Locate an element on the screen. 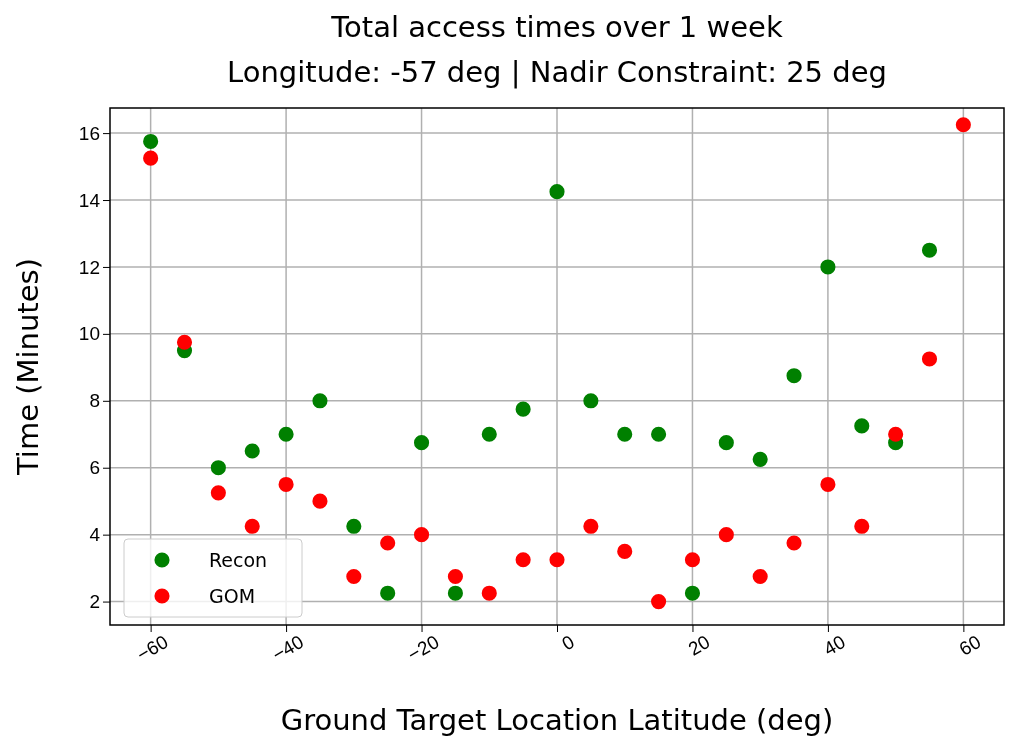 This screenshot has width=1024, height=744. x-axis-title: Ground Target Location Latitude (deg) is located at coordinates (557, 720).